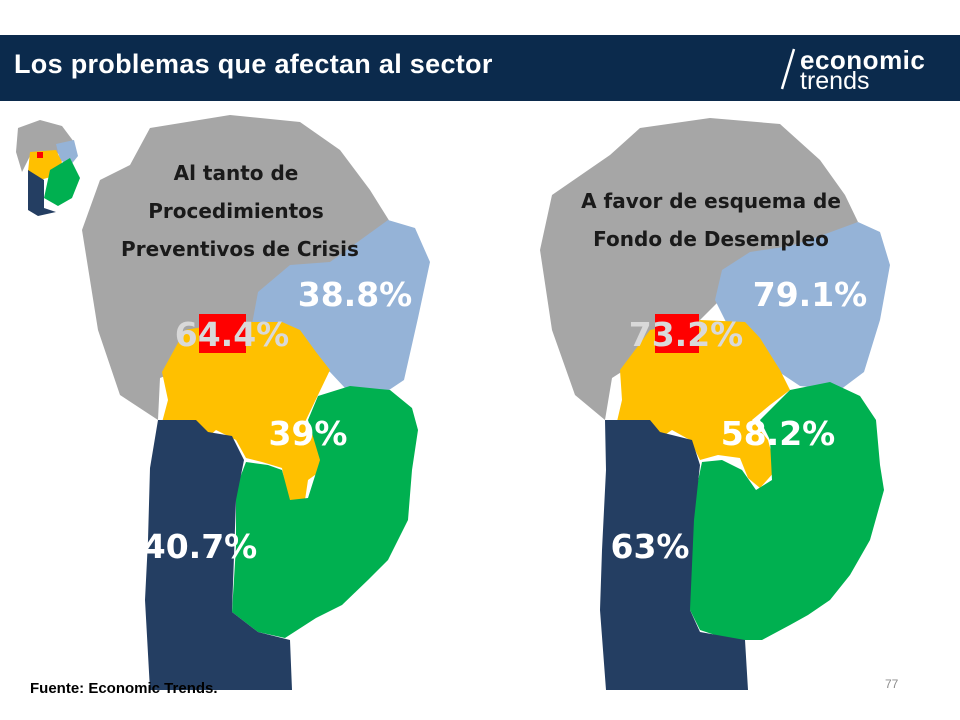 The height and width of the screenshot is (720, 960). Describe the element at coordinates (863, 60) in the screenshot. I see `logo-text-economic: economic` at that location.